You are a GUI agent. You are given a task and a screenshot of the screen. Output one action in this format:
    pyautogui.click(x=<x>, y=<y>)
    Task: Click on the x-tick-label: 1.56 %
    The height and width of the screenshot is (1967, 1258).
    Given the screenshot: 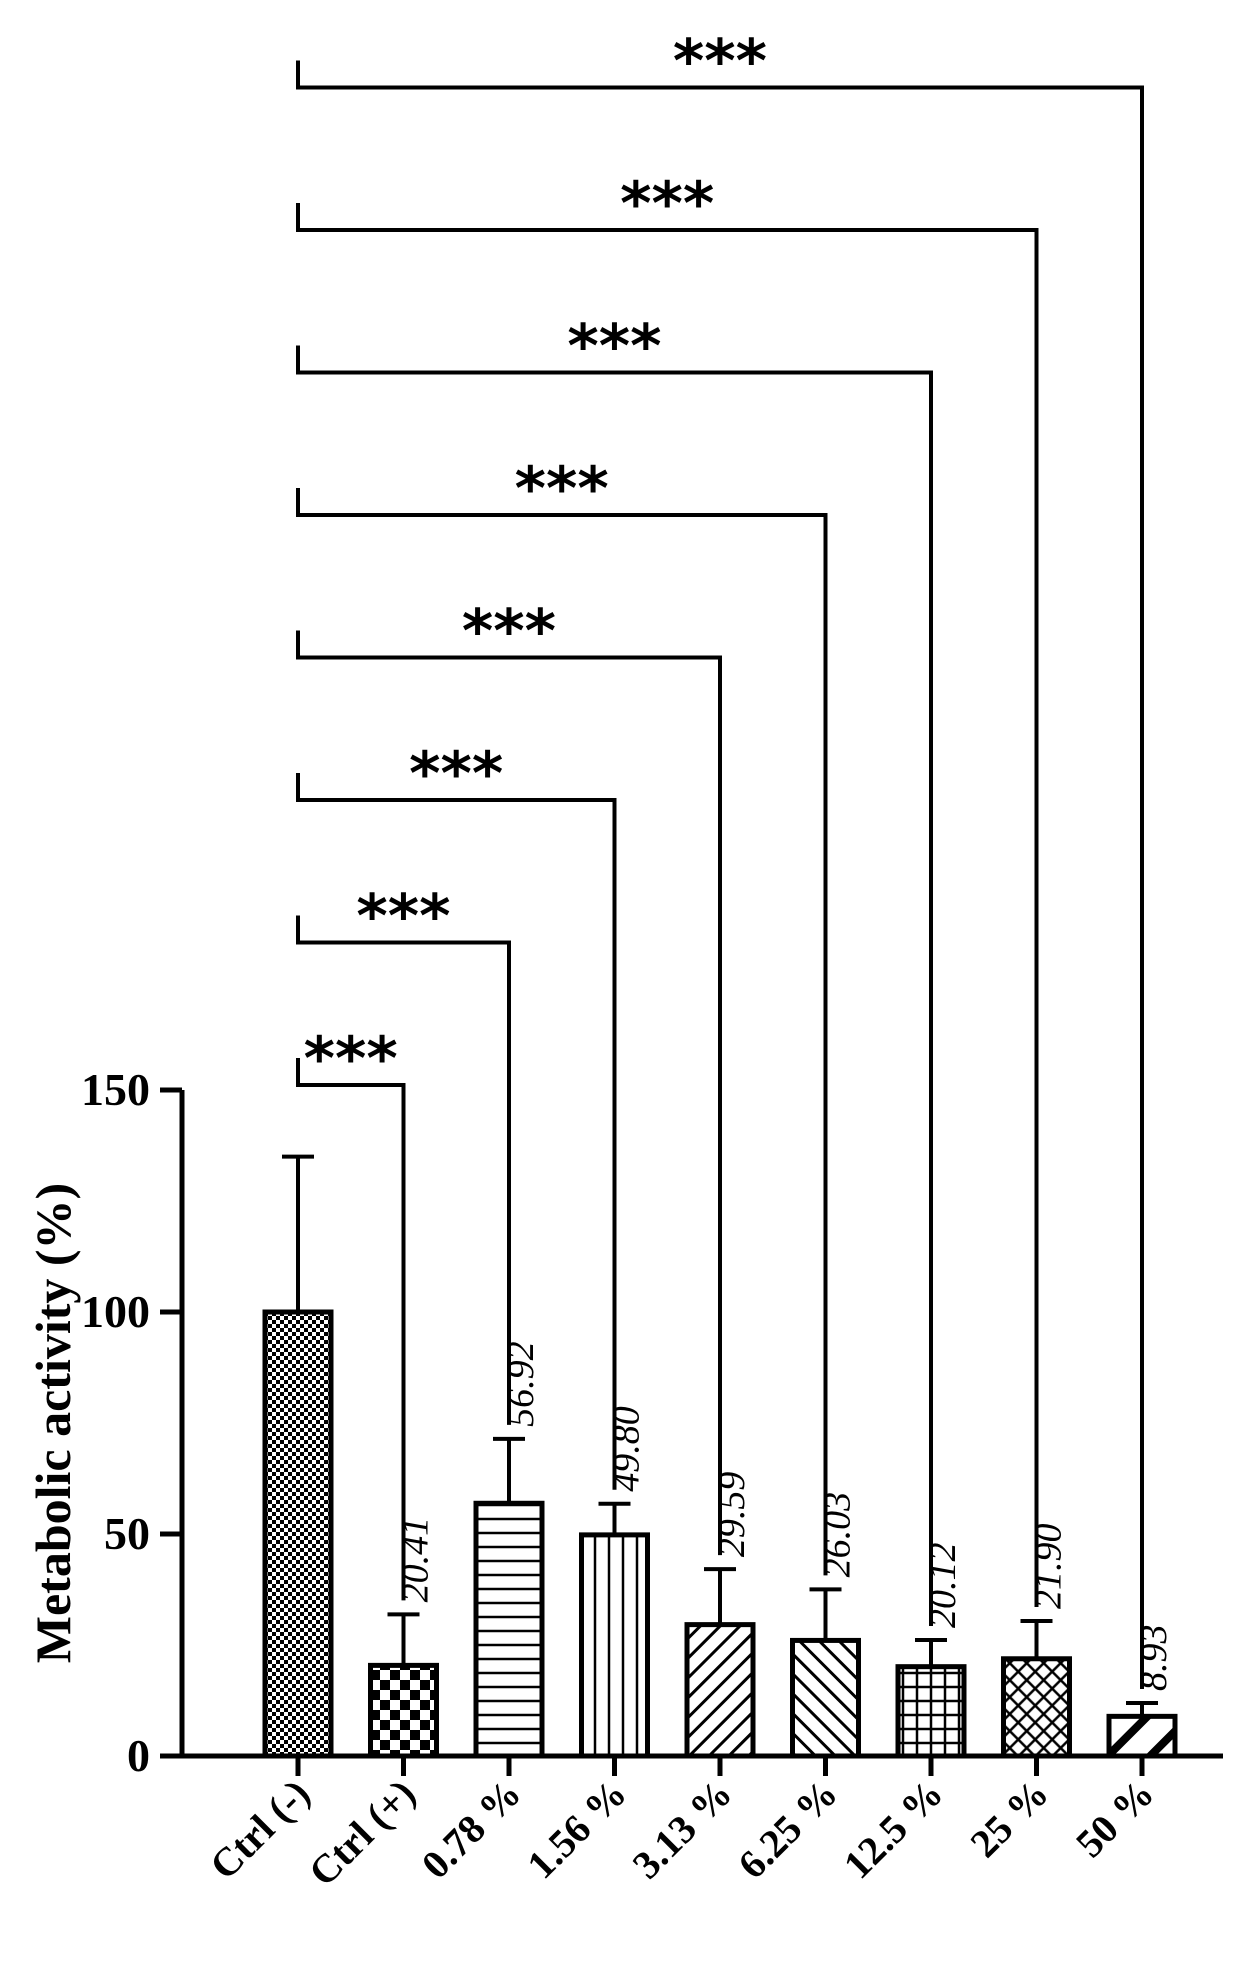 What is the action you would take?
    pyautogui.click(x=576, y=1829)
    